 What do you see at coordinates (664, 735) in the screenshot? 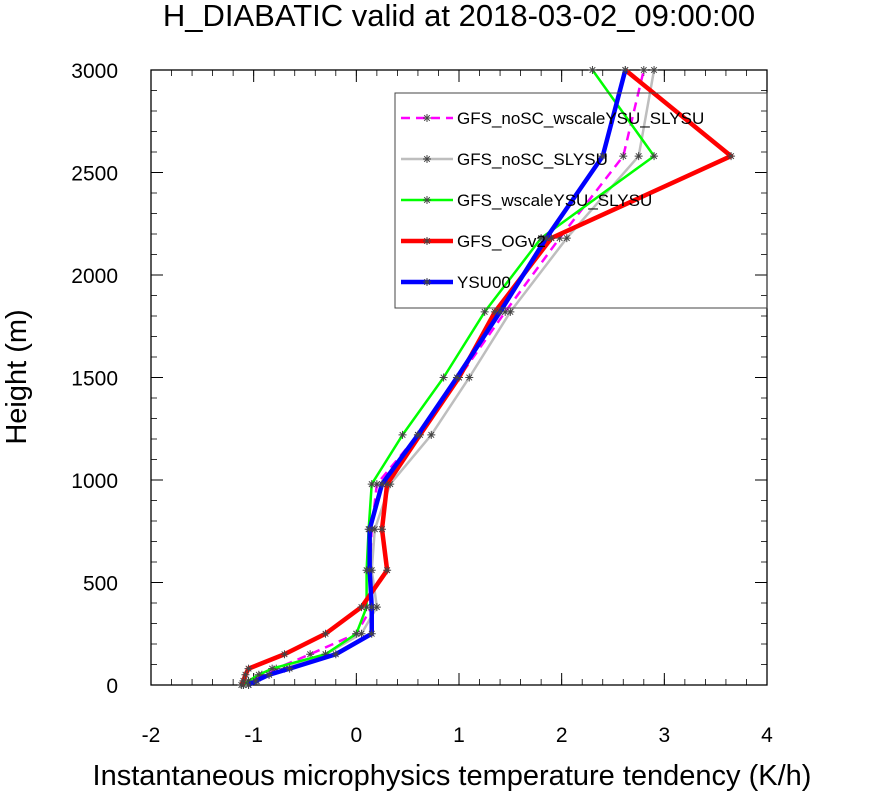
I see `x-tick-label: 3` at bounding box center [664, 735].